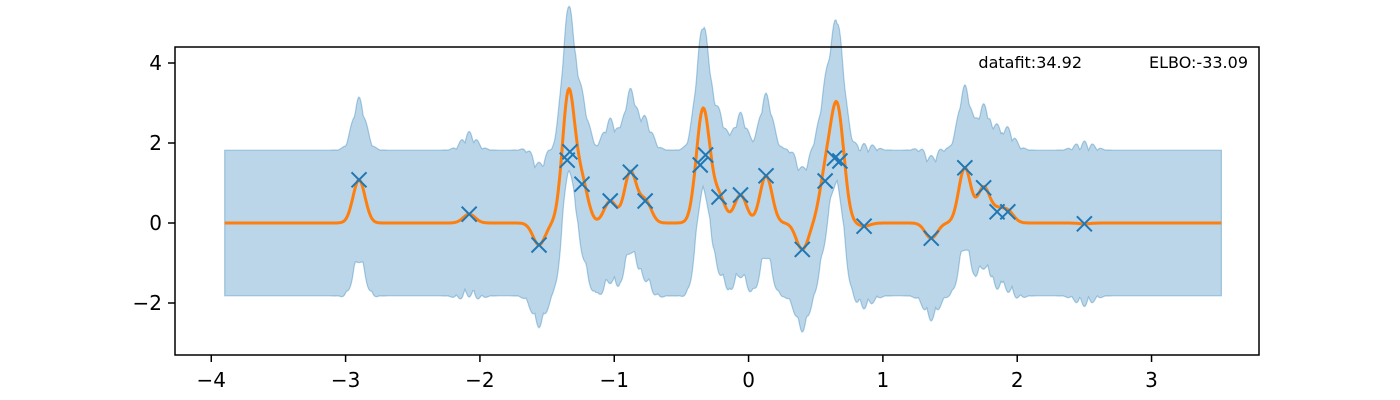 Image resolution: width=1400 pixels, height=400 pixels. I want to click on y-axis-ticks: −2 0 2 4, so click(154, 183).